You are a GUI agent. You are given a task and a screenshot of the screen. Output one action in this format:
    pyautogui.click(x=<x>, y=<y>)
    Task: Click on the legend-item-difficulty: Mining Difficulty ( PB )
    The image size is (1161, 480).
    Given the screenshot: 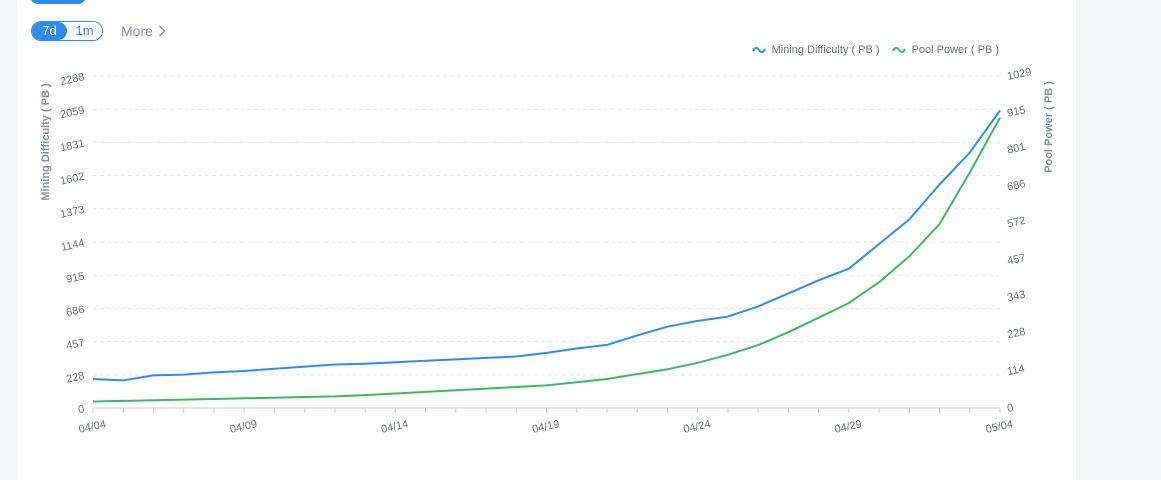 What is the action you would take?
    pyautogui.click(x=815, y=50)
    